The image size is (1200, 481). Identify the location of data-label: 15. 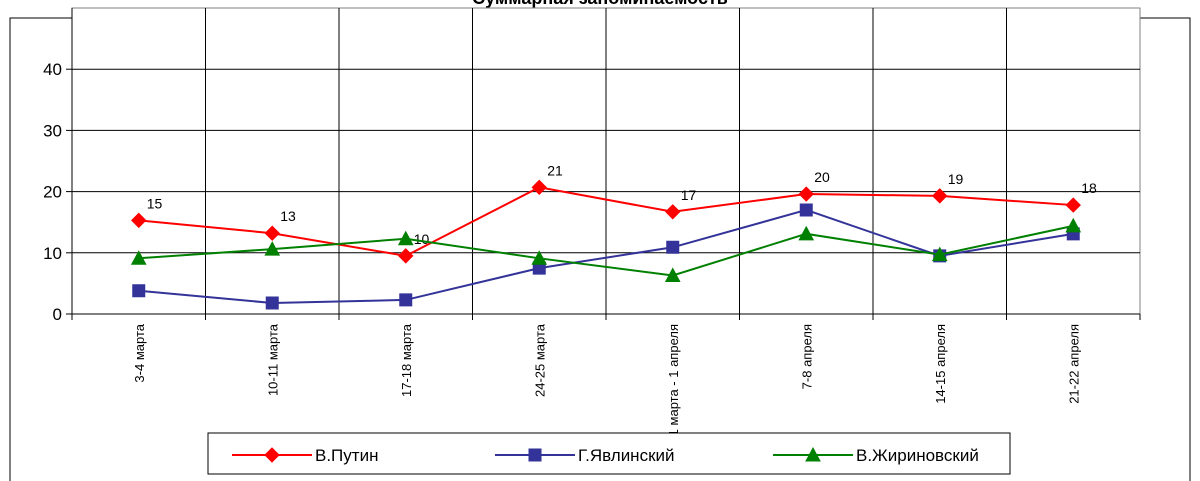
(155, 203).